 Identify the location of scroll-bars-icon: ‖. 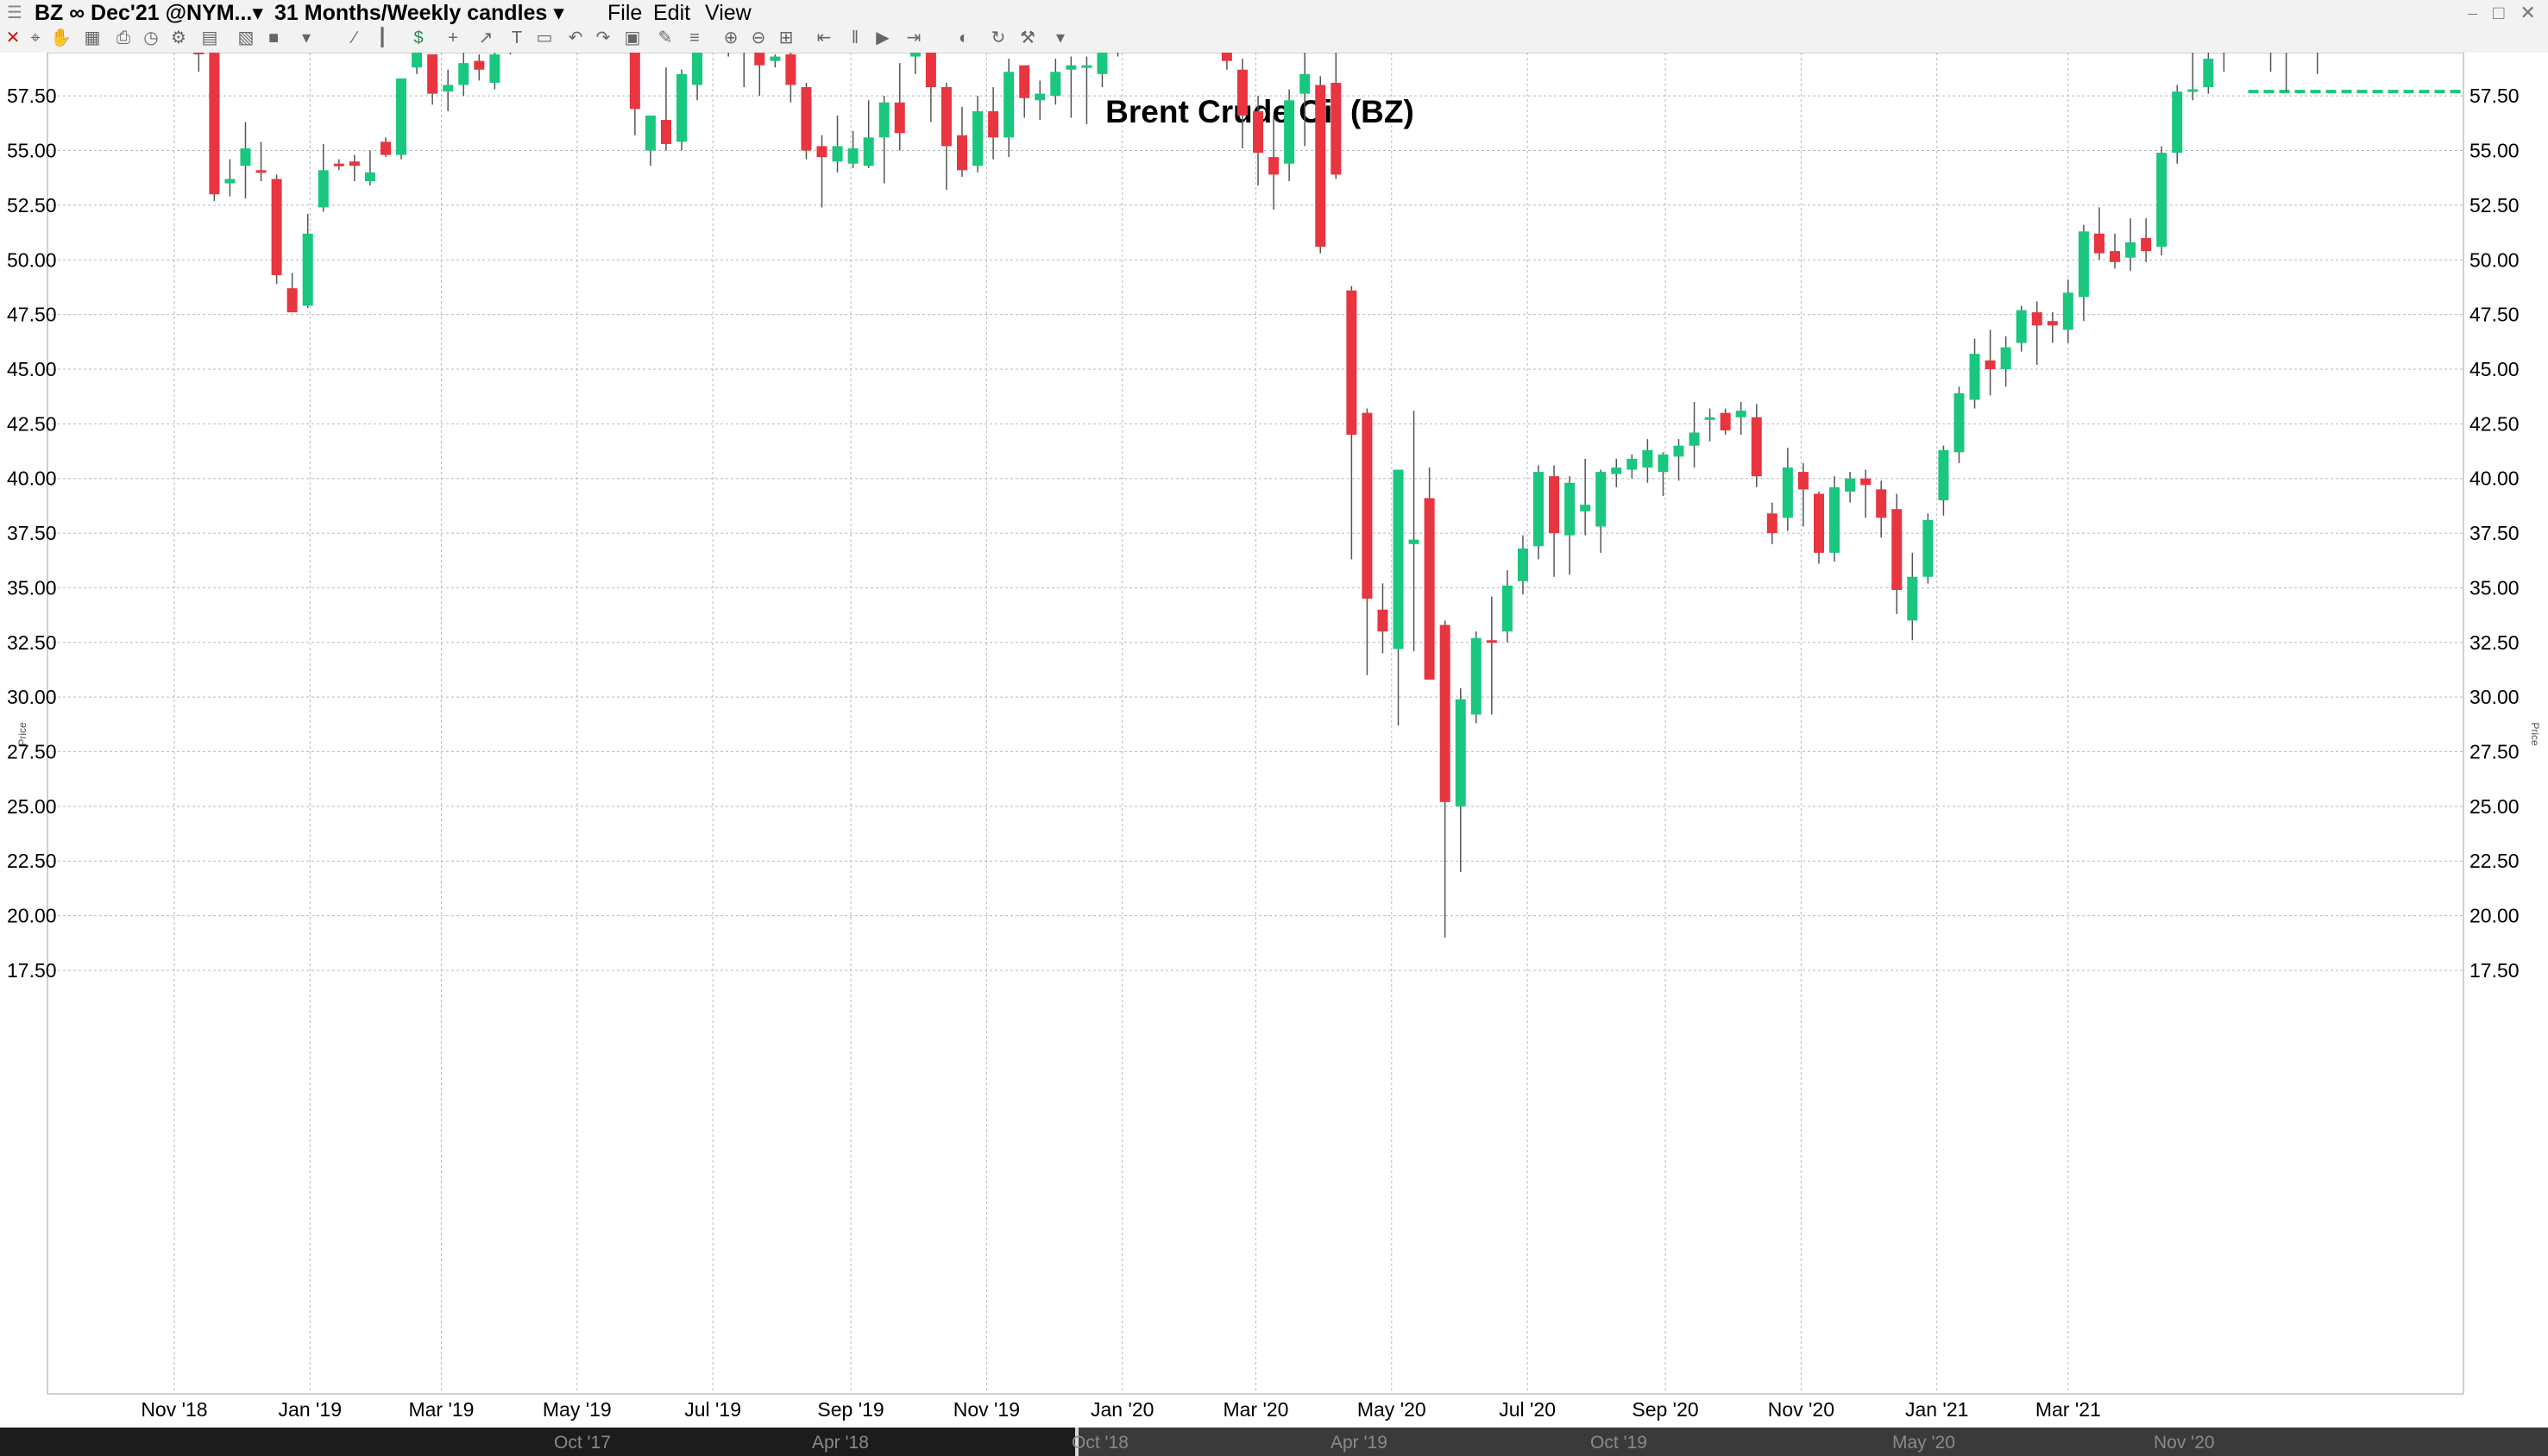
(855, 38).